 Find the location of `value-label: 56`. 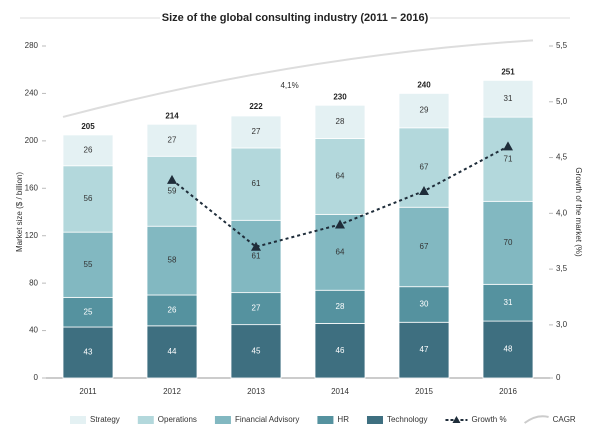

value-label: 56 is located at coordinates (88, 198).